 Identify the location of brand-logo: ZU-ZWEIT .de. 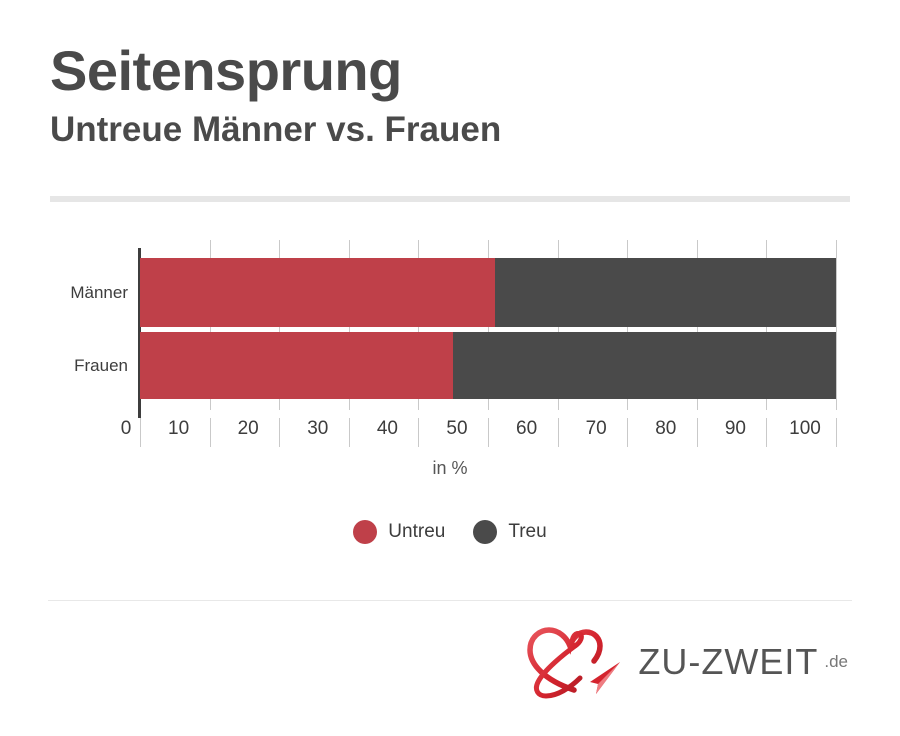
(686, 662).